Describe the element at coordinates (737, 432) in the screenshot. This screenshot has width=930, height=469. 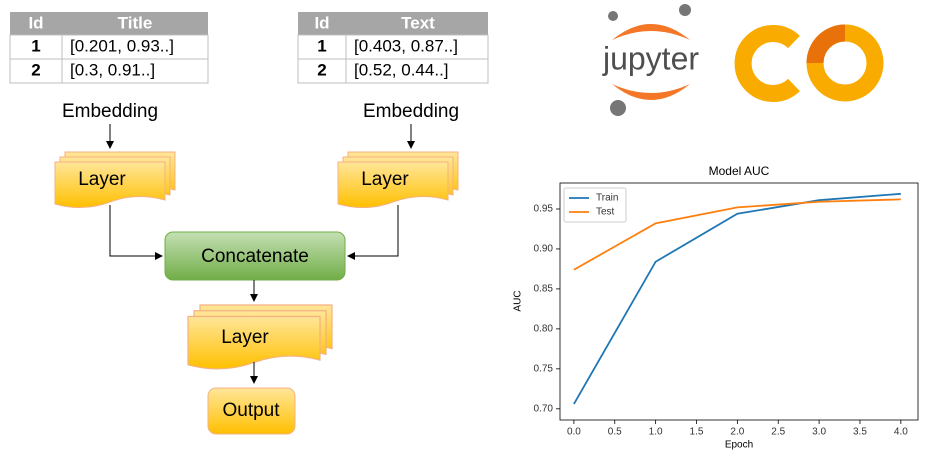
I see `x-tick-label: 2.0` at that location.